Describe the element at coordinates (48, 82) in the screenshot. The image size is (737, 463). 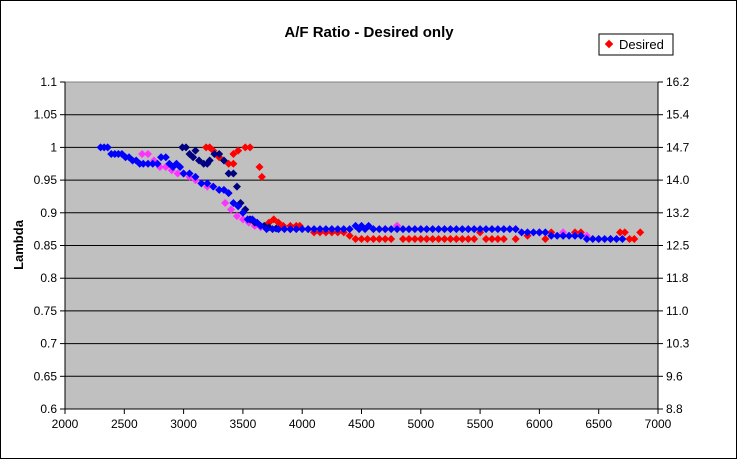
I see `y-tick-label: 1.1` at that location.